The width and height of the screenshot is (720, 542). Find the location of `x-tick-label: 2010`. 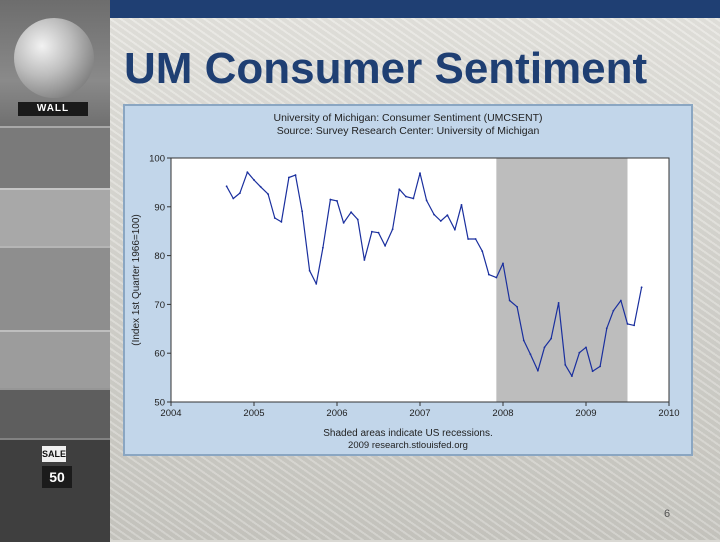

x-tick-label: 2010 is located at coordinates (668, 413).